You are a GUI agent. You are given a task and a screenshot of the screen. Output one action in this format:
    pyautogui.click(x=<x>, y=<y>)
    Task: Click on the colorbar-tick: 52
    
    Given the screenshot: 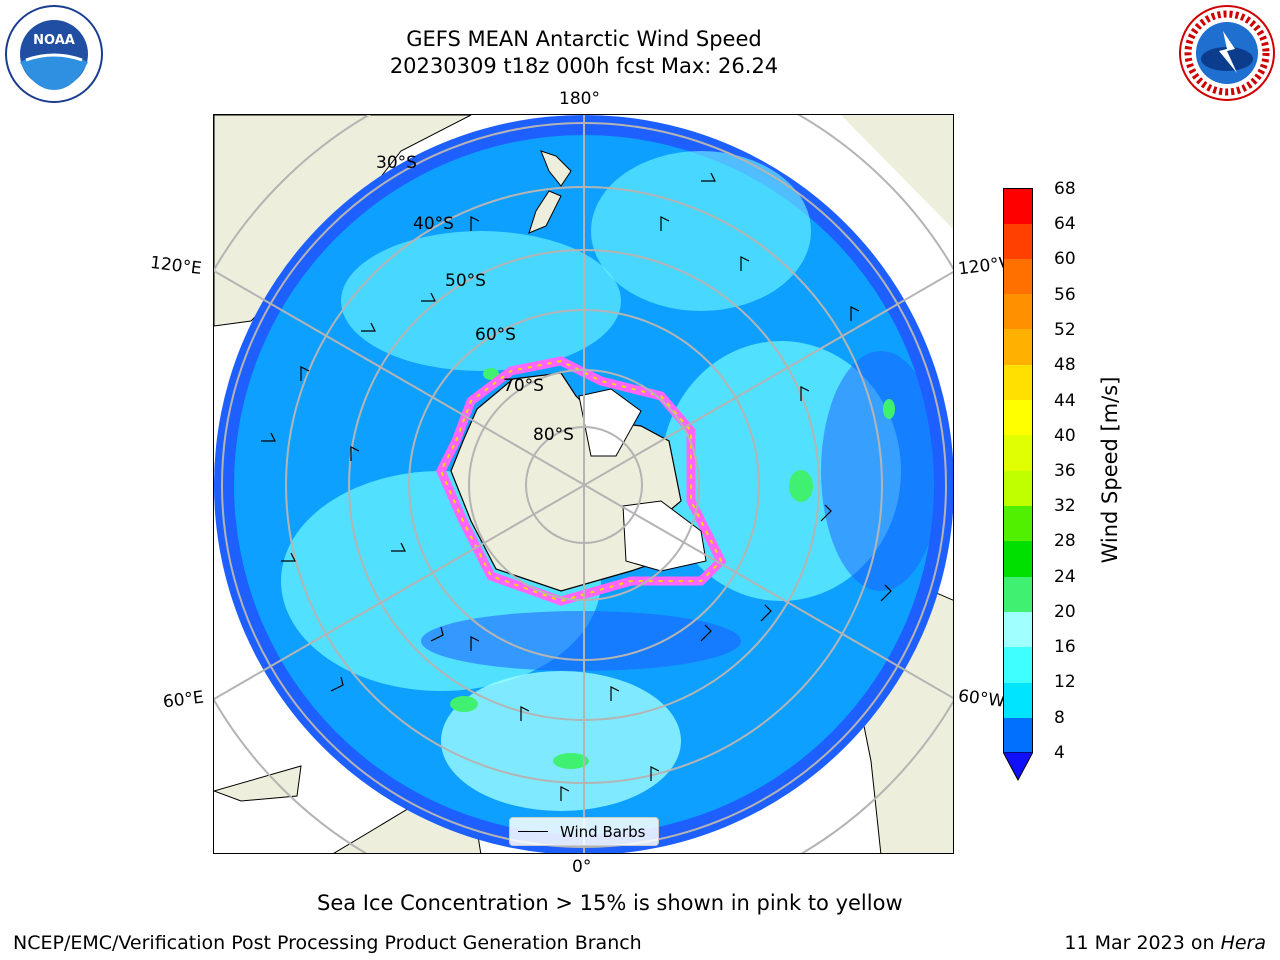 What is the action you would take?
    pyautogui.click(x=1065, y=330)
    